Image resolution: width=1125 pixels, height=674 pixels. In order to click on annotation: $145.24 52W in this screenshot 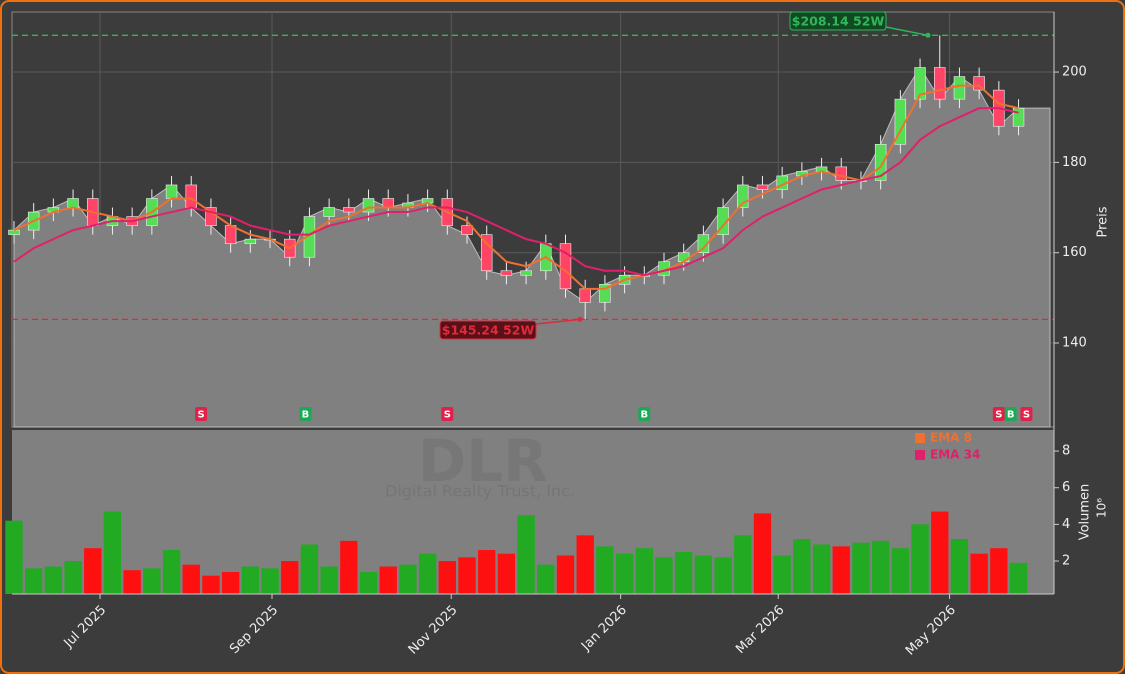, I will do `click(488, 330)`.